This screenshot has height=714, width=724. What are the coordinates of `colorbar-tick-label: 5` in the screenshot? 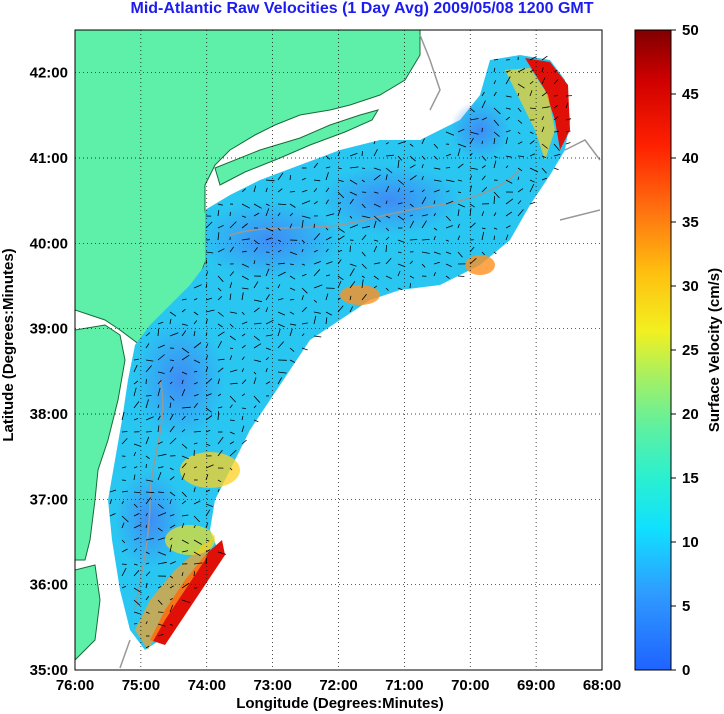 It's located at (686, 606).